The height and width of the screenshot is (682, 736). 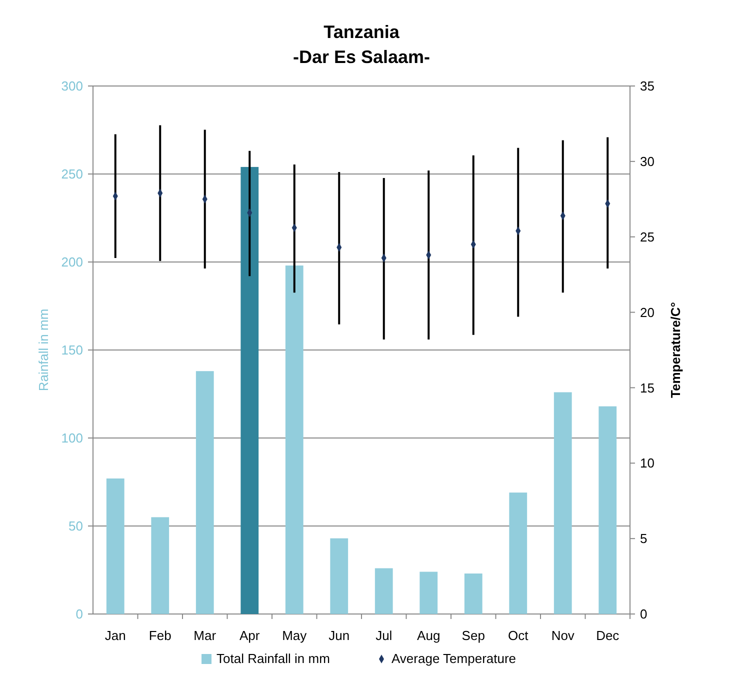 What do you see at coordinates (644, 614) in the screenshot?
I see `y2-tick-label: 0` at bounding box center [644, 614].